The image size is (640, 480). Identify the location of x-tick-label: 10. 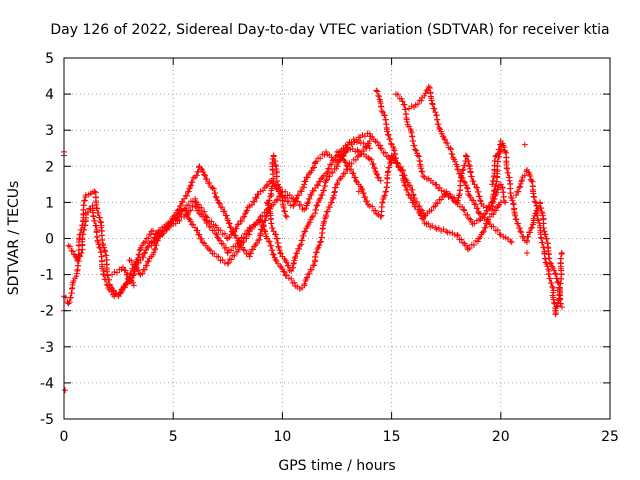
(282, 437).